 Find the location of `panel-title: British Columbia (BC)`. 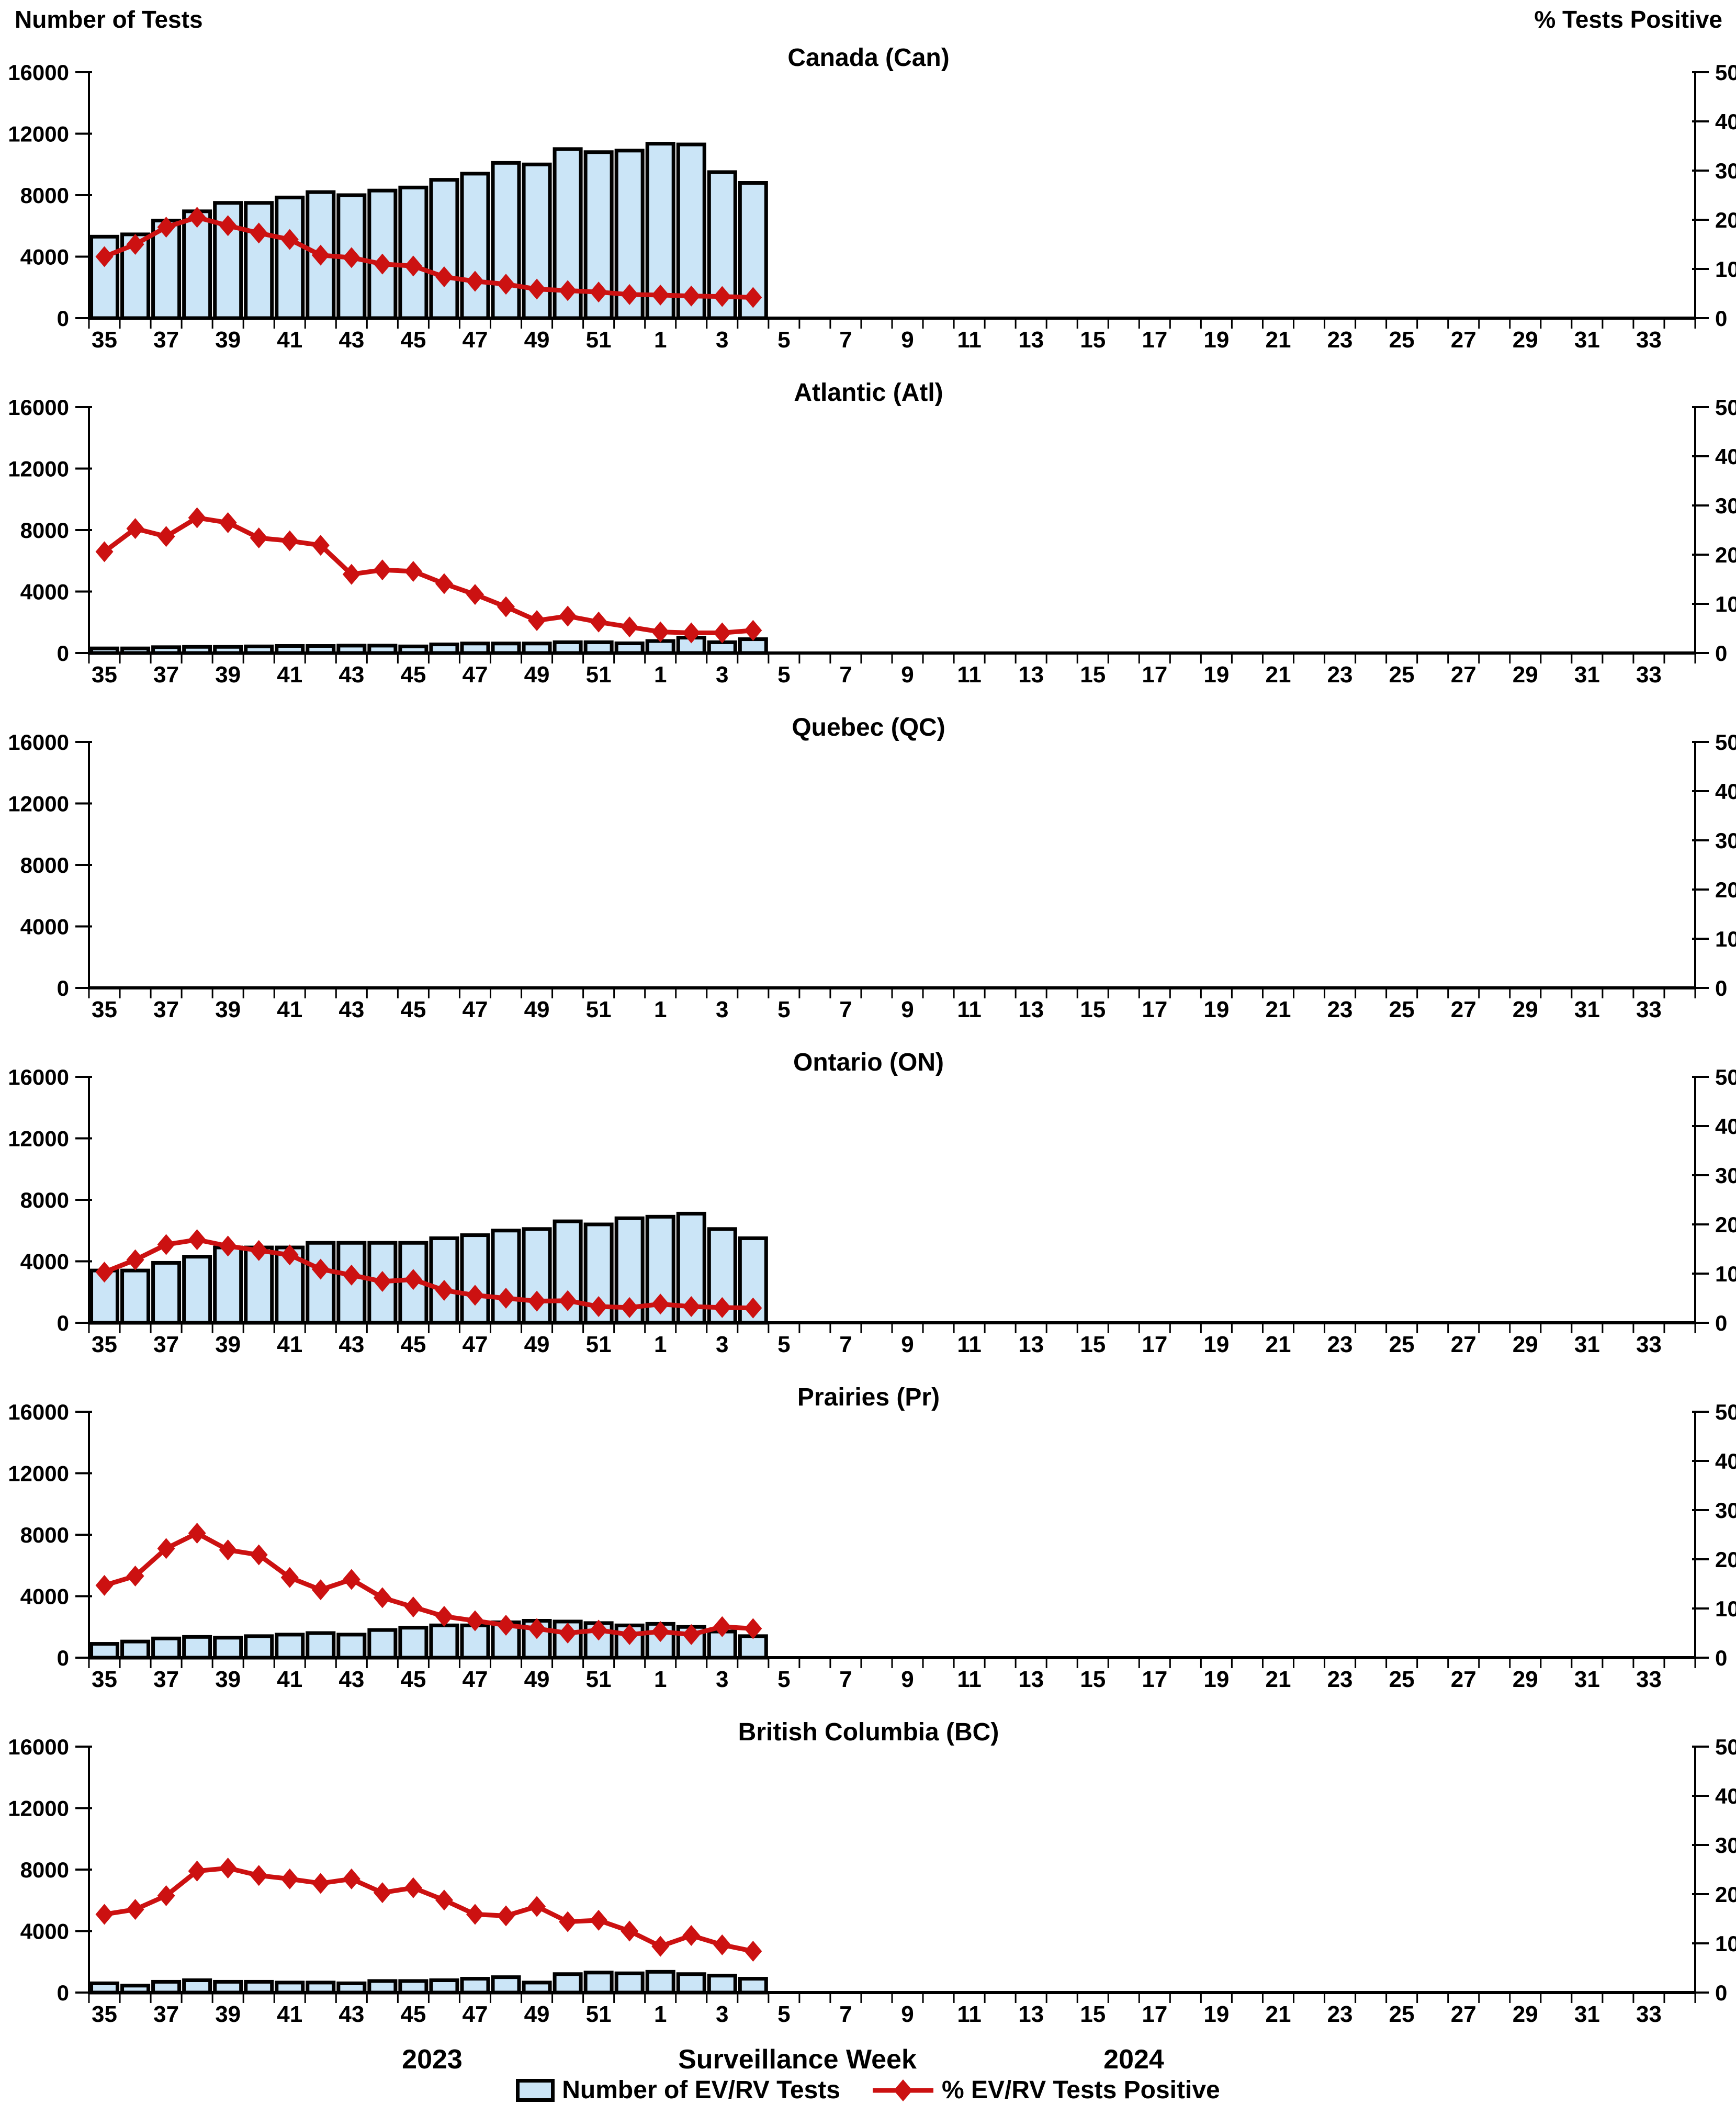

panel-title: British Columbia (BC) is located at coordinates (869, 1732).